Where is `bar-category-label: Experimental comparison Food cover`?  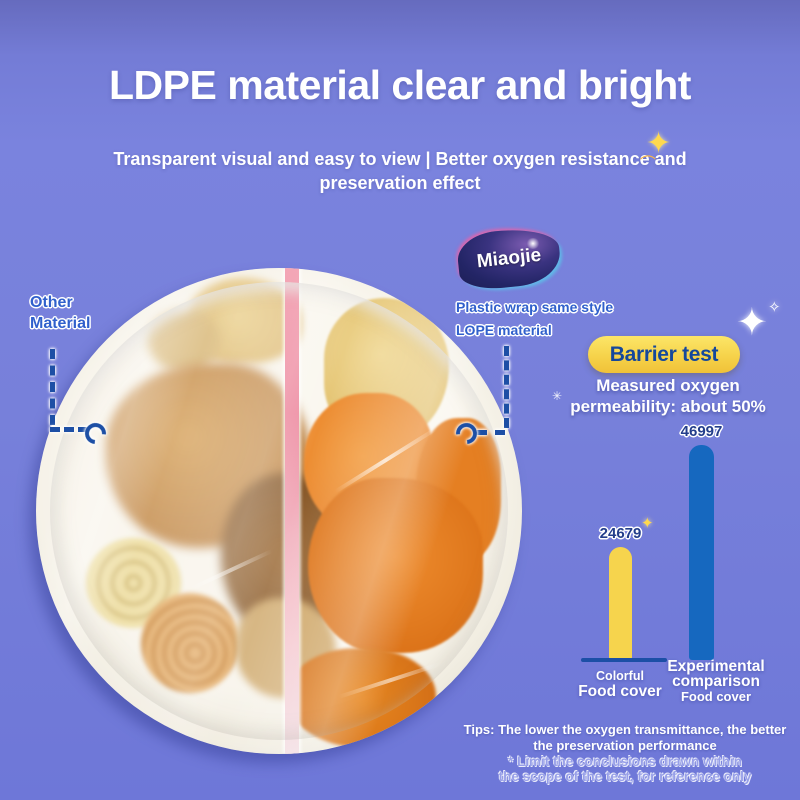 bar-category-label: Experimental comparison Food cover is located at coordinates (716, 681).